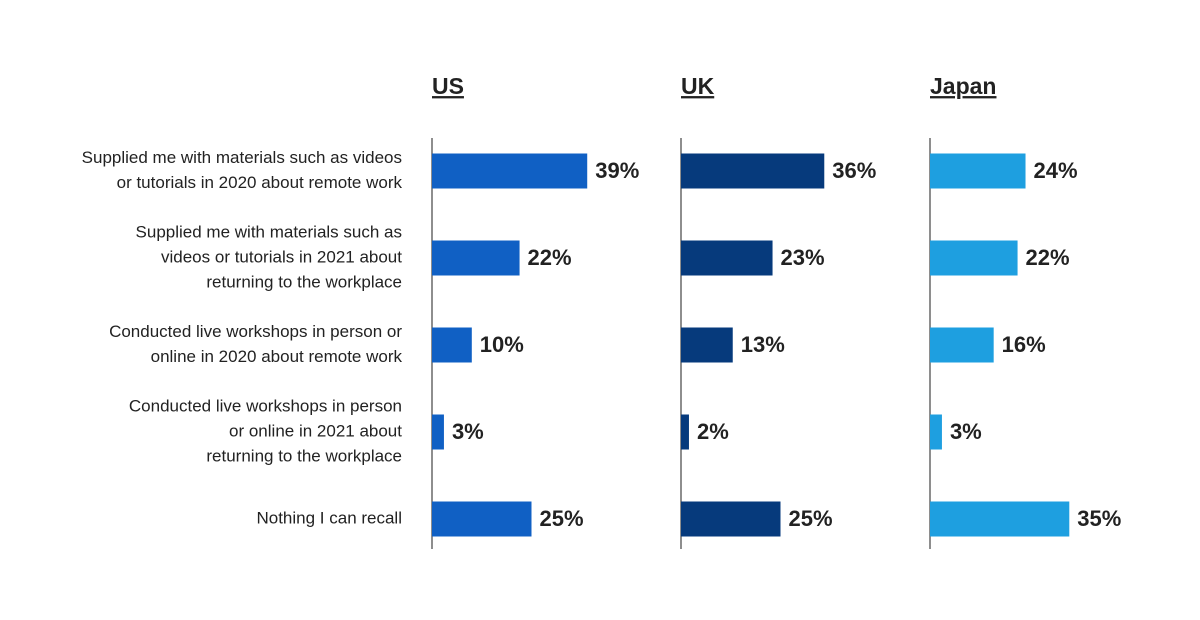  What do you see at coordinates (448, 86) in the screenshot?
I see `panel-title: US` at bounding box center [448, 86].